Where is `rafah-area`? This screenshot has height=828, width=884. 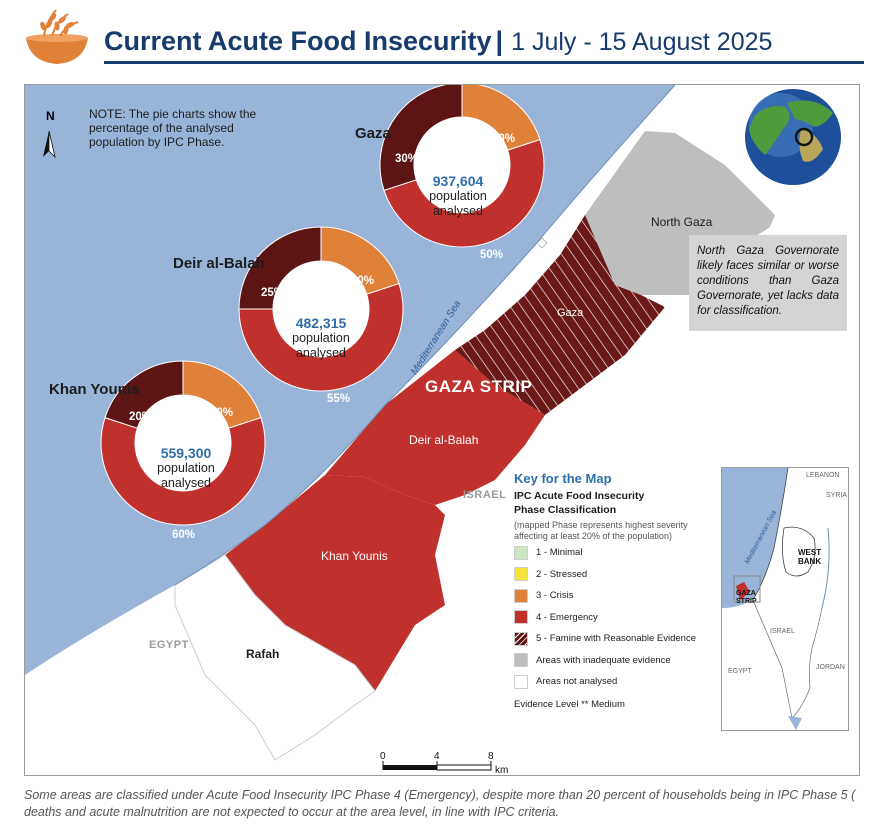 rafah-area is located at coordinates (275, 657).